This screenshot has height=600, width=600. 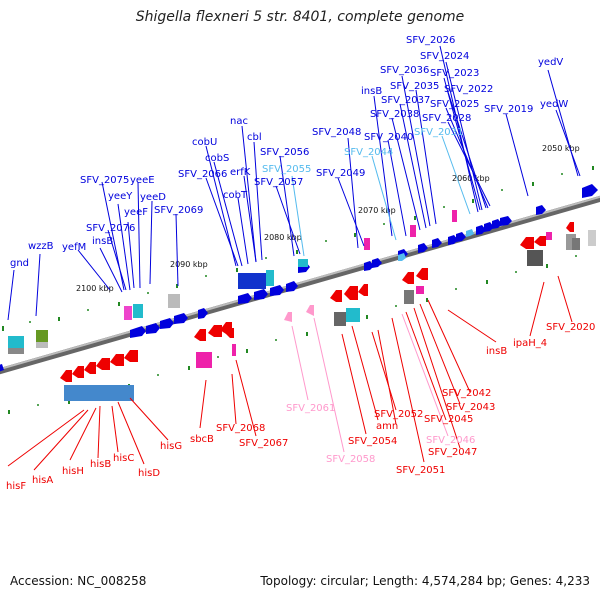 I want to click on gene-label: SFV_2076, so click(x=110, y=228).